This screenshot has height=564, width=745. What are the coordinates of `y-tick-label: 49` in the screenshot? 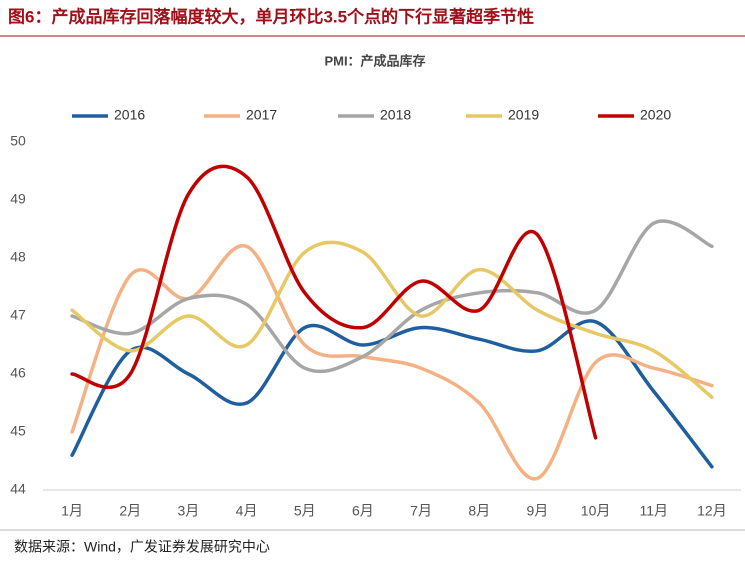 It's located at (18, 199).